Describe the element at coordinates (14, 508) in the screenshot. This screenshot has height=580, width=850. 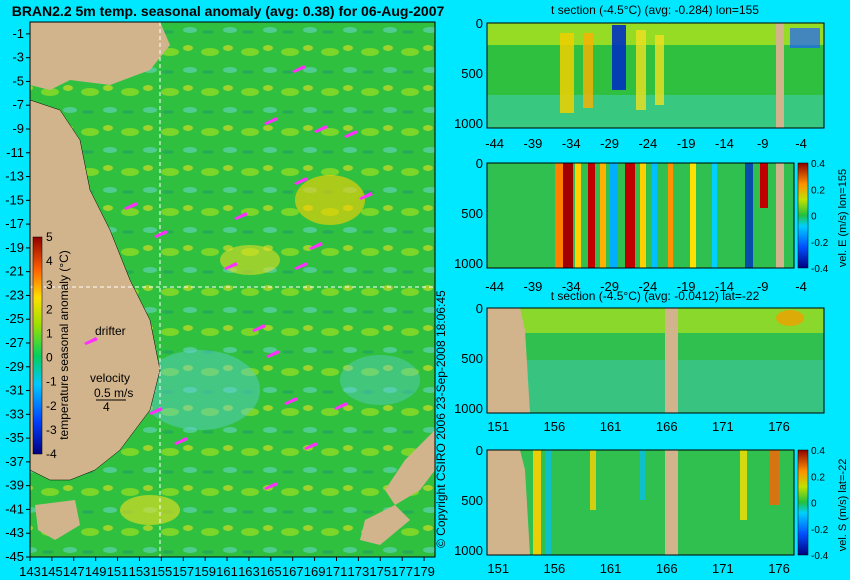
I see `map-y-tick-label: -41` at that location.